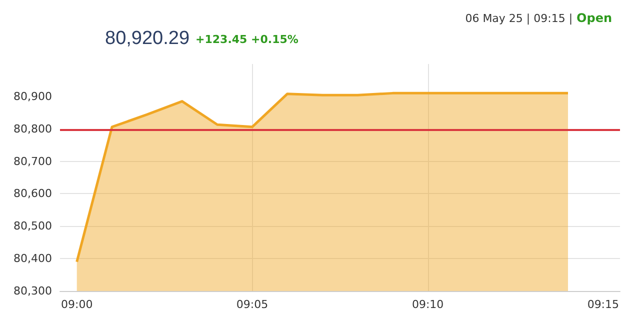 Image resolution: width=642 pixels, height=333 pixels. What do you see at coordinates (247, 39) in the screenshot?
I see `chart-subtitle: +123.45 +0.15%` at bounding box center [247, 39].